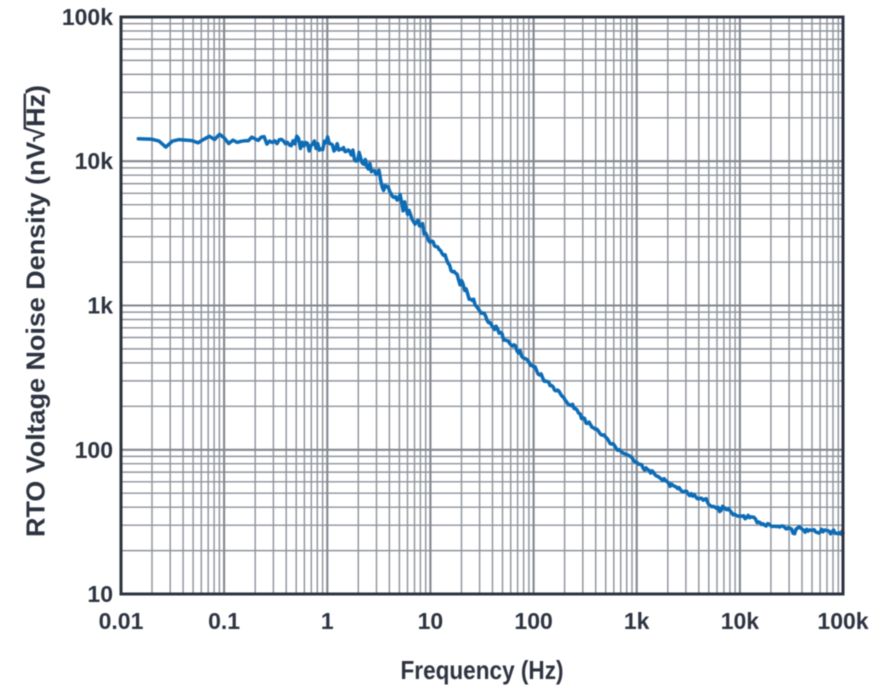 This screenshot has height=692, width=874. Describe the element at coordinates (121, 621) in the screenshot. I see `svg-text: 0.01` at that location.